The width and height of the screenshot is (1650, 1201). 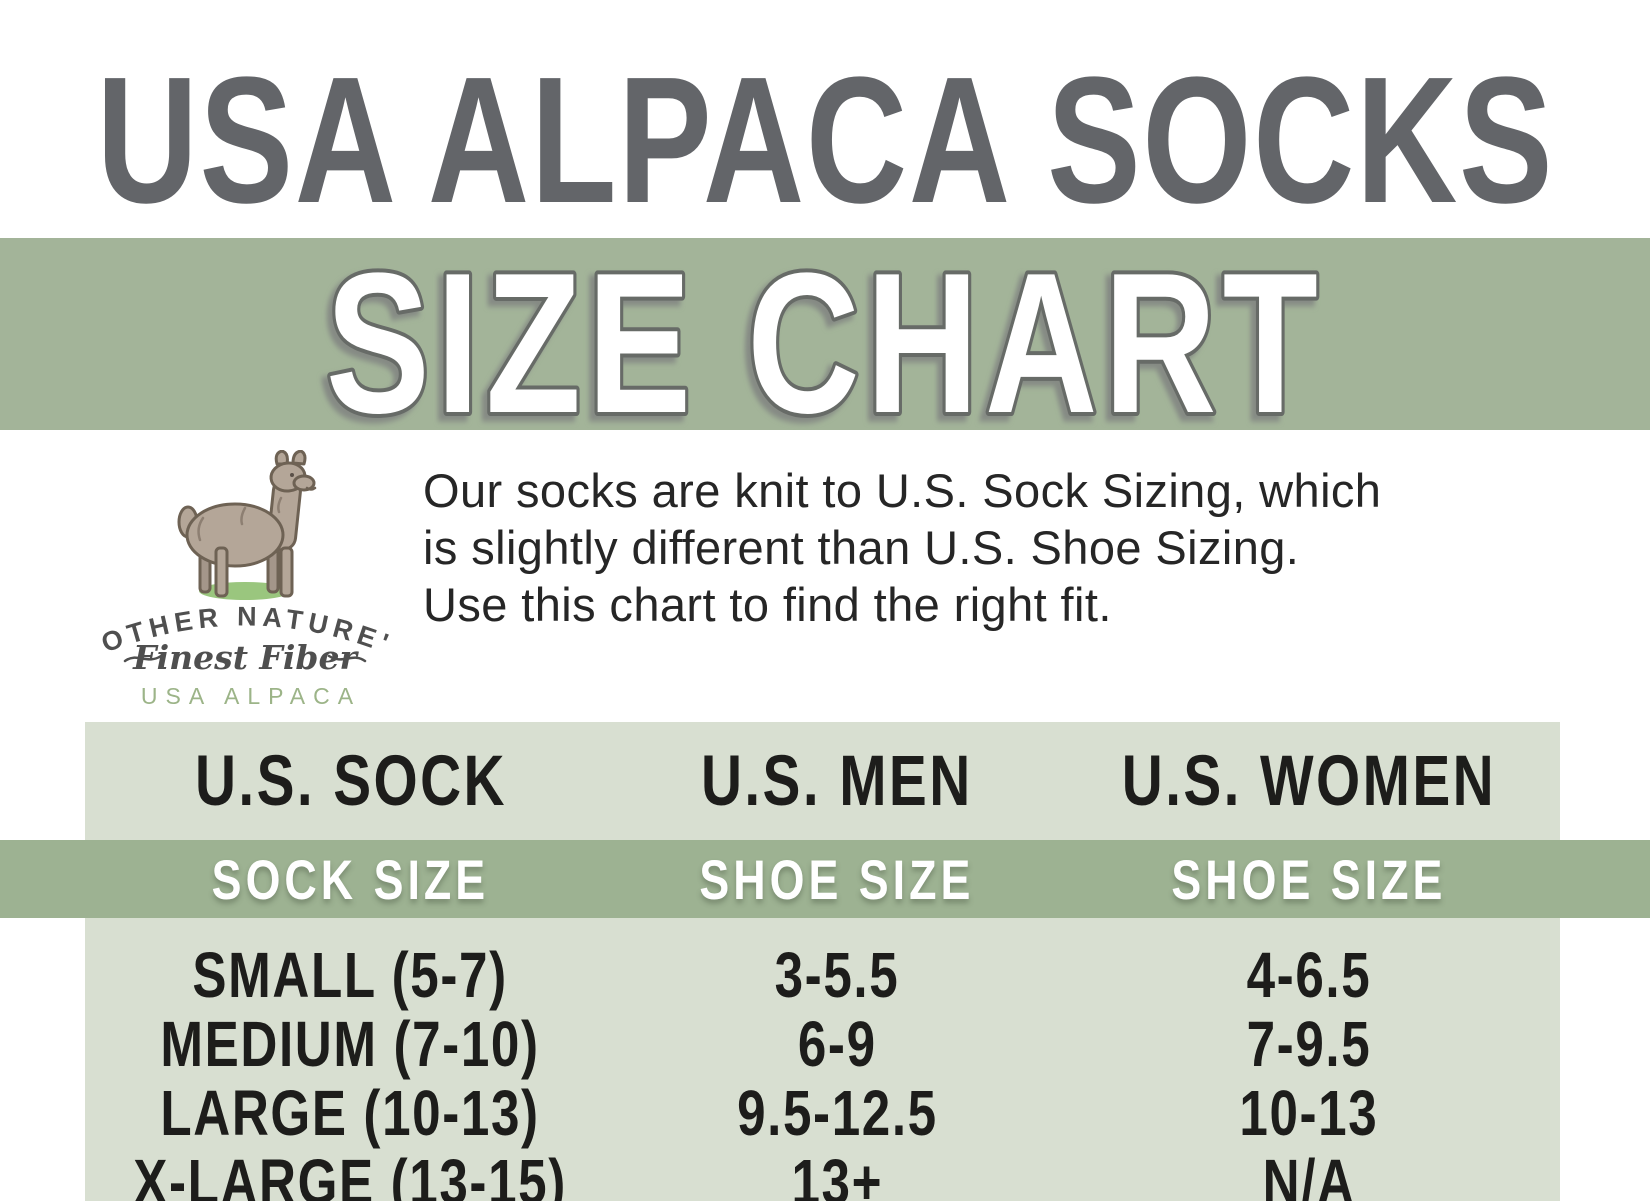 What do you see at coordinates (350, 879) in the screenshot?
I see `column-subheader-sock-size: SOCK SIZE` at bounding box center [350, 879].